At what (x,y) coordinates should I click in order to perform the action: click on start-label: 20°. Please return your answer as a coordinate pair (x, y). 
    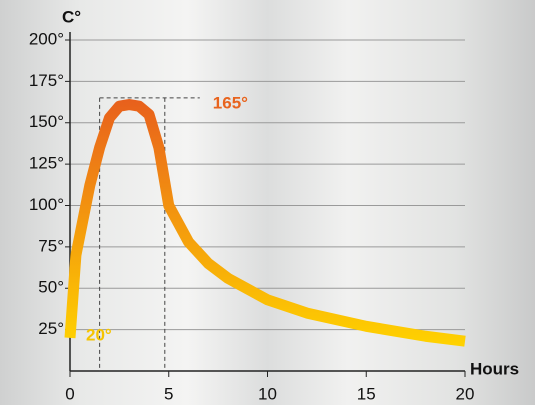
    Looking at the image, I should click on (99, 334).